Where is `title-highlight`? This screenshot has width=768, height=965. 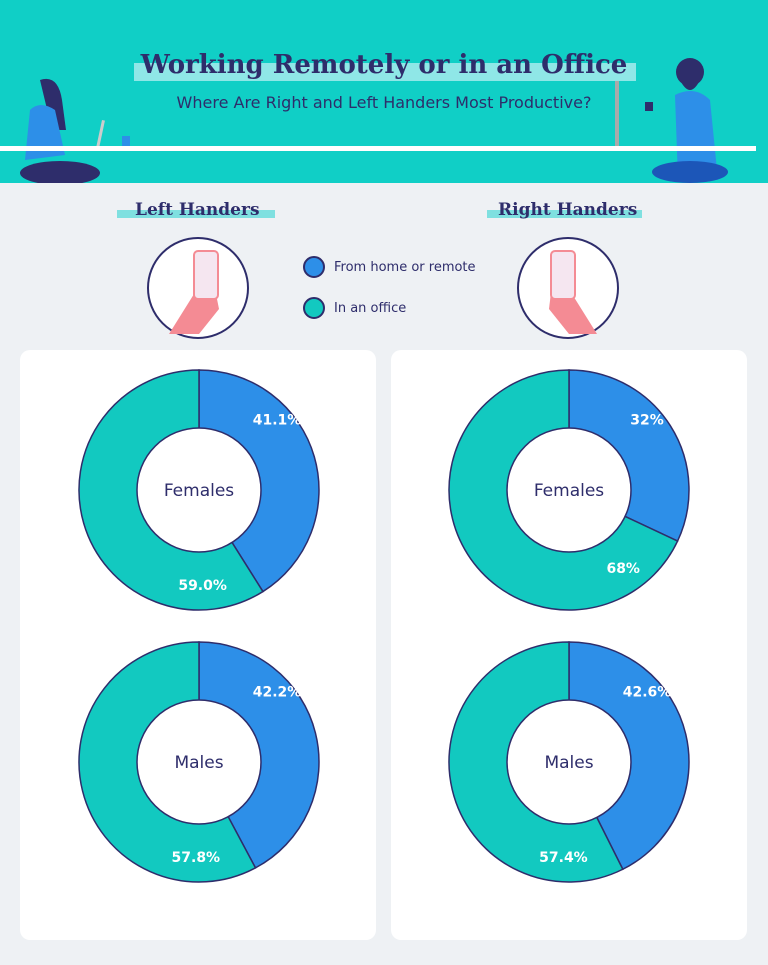 title-highlight is located at coordinates (385, 72).